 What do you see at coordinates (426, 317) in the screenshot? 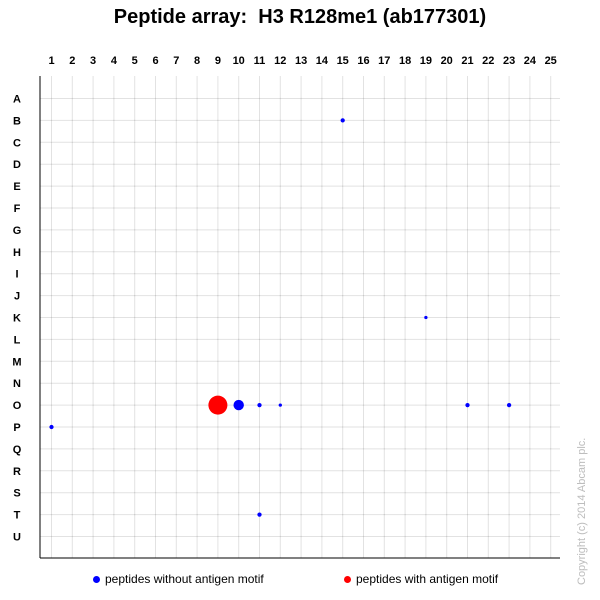
I see `point-without-motif` at bounding box center [426, 317].